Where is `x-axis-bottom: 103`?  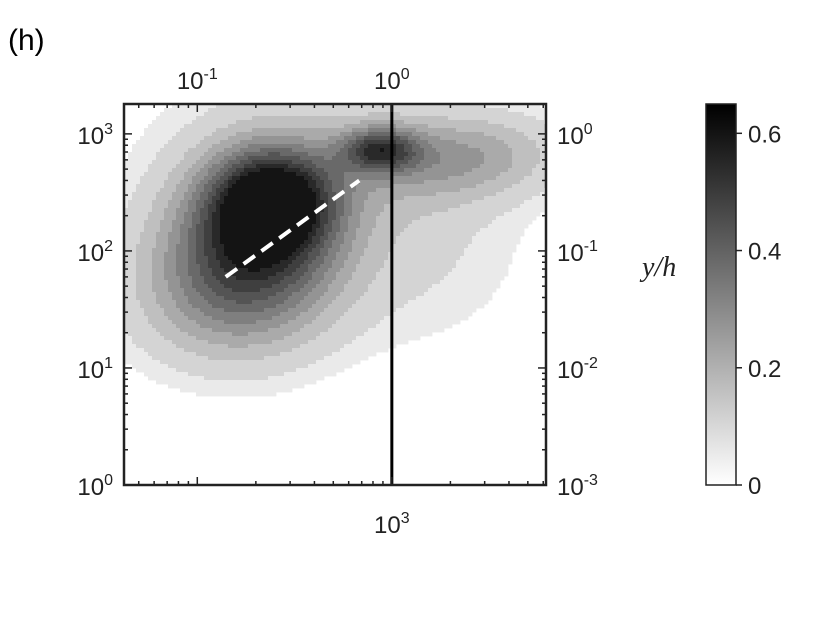 x-axis-bottom: 103 is located at coordinates (392, 524).